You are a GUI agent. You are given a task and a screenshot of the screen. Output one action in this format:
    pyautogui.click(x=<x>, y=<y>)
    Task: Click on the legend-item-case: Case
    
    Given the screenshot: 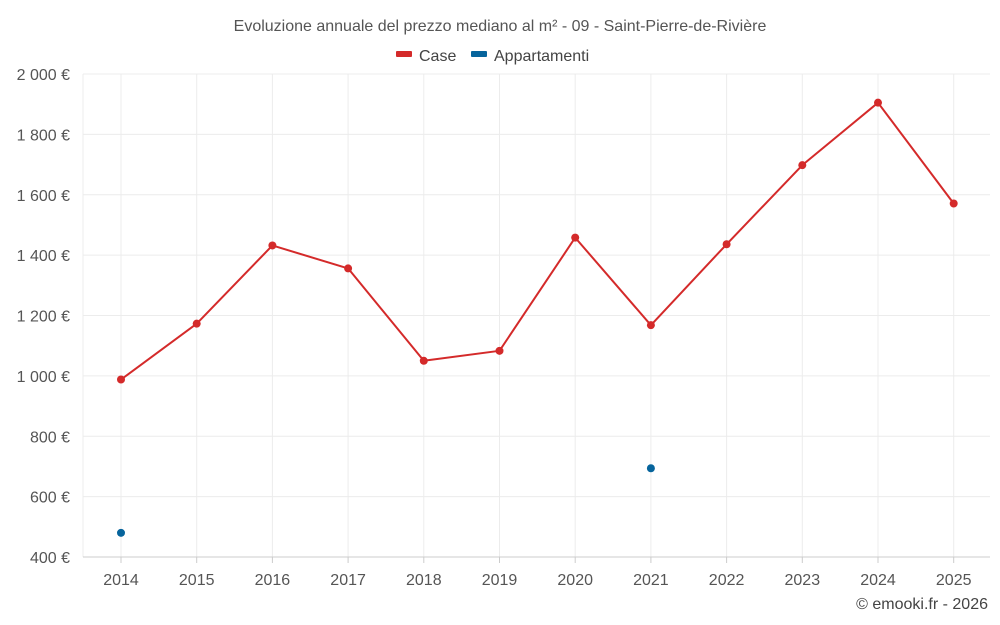 What is the action you would take?
    pyautogui.click(x=426, y=56)
    